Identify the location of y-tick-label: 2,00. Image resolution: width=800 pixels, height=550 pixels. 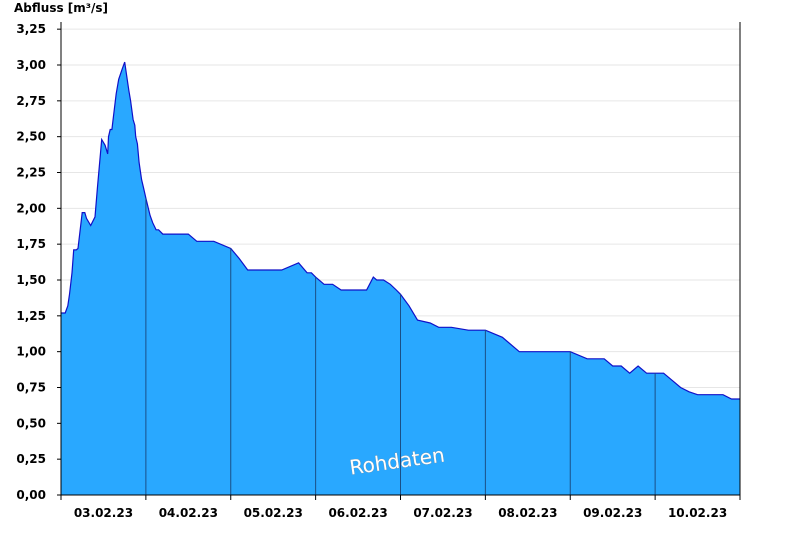
(31, 208).